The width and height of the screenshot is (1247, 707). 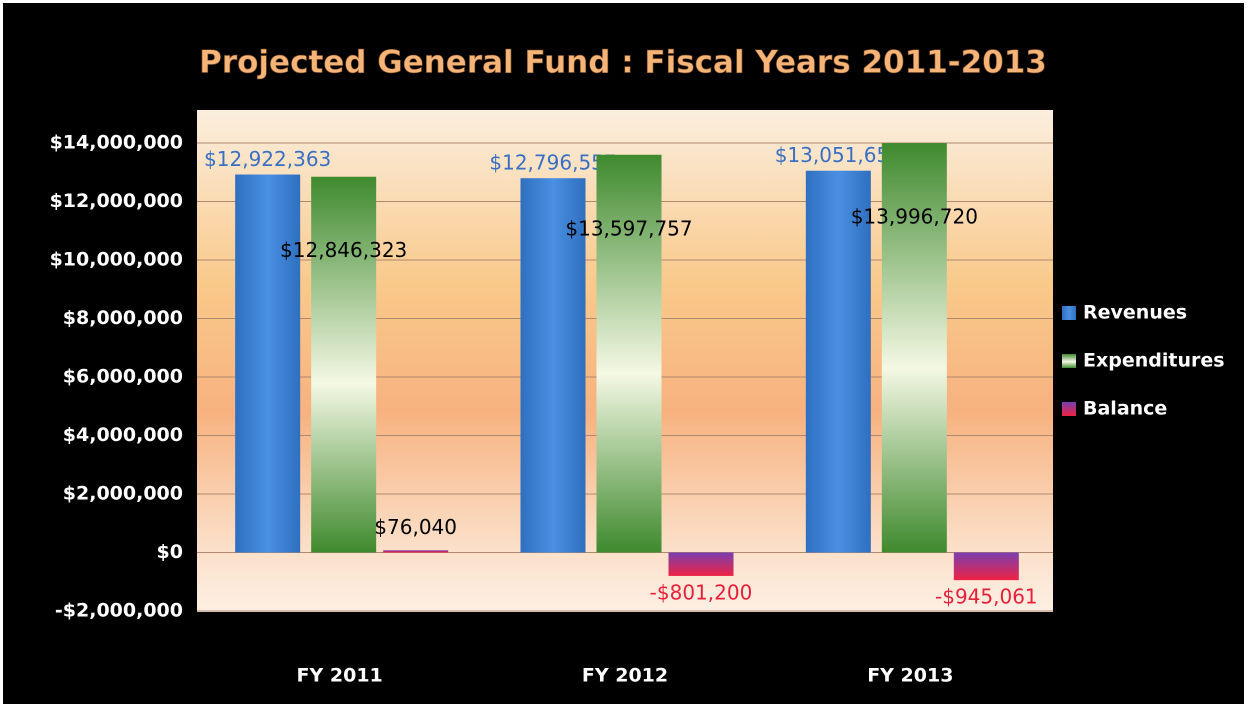 I want to click on y-tick-label: -$2,000,000, so click(x=119, y=611).